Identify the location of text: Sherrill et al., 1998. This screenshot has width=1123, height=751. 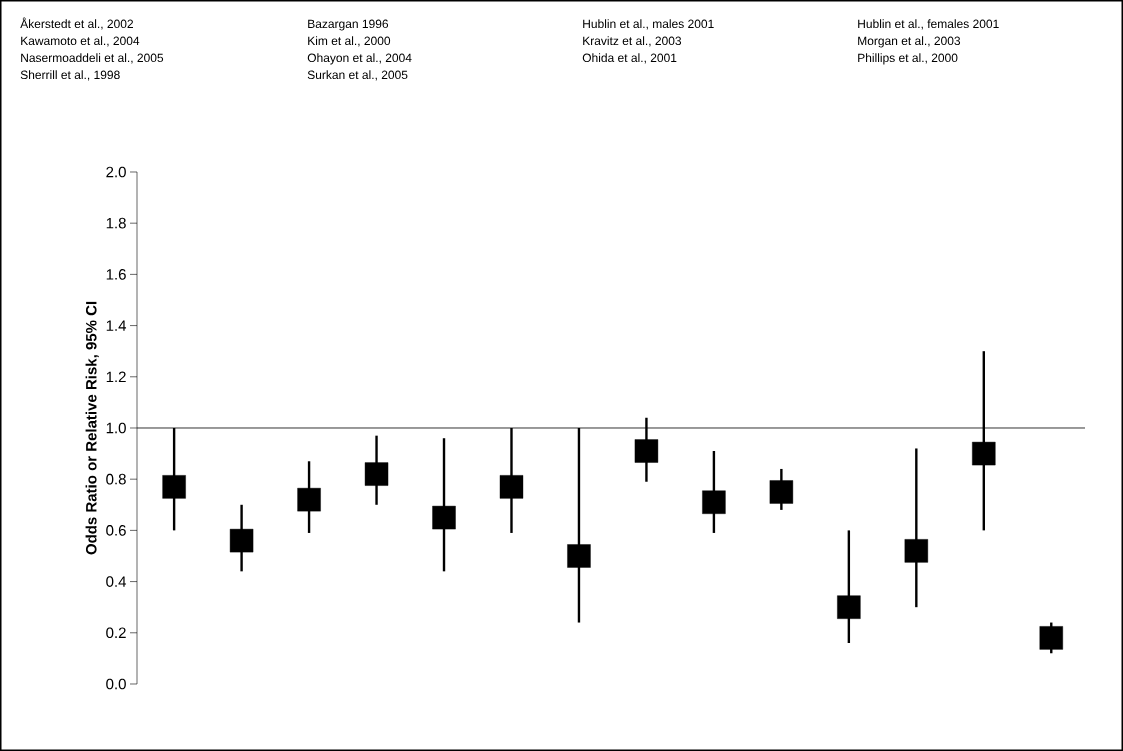
(70, 75).